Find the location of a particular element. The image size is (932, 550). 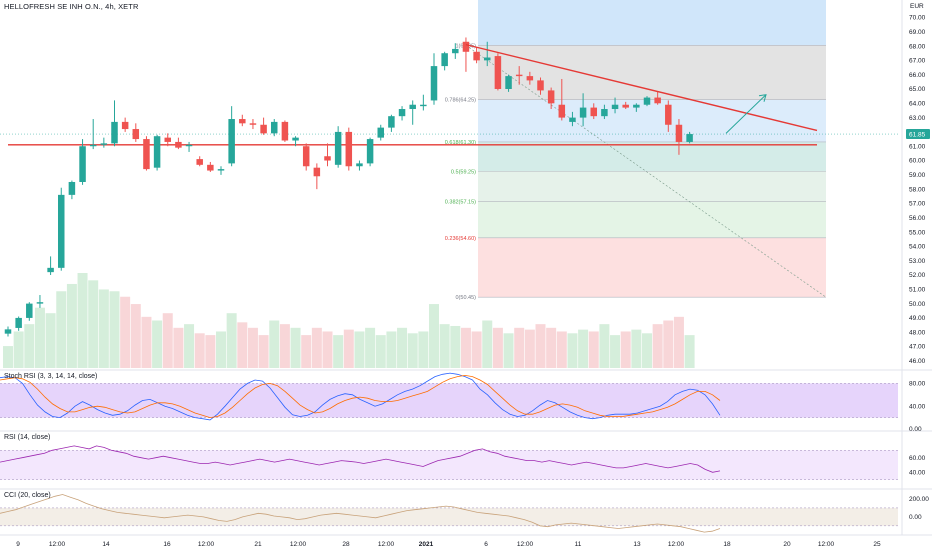

y-tick-label: 49.00 is located at coordinates (917, 318).